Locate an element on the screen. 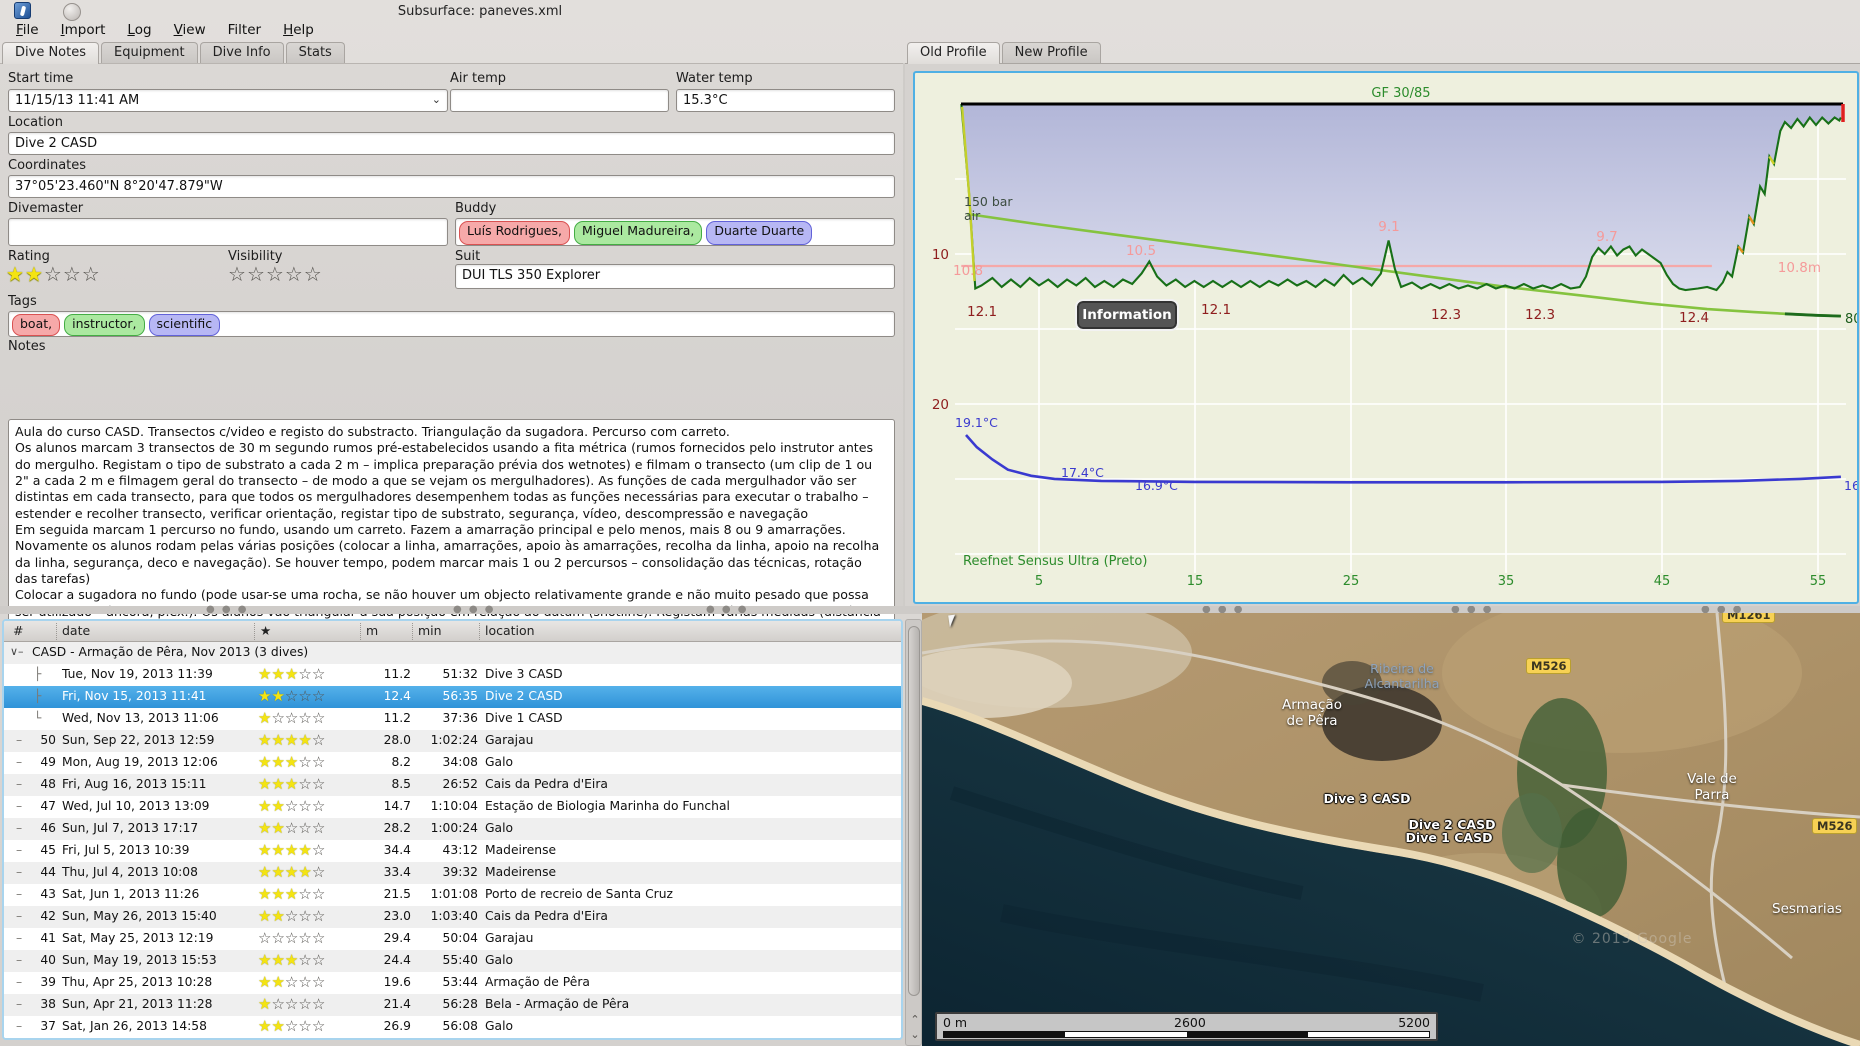 Image resolution: width=1860 pixels, height=1046 pixels. horizontal-splitter: ● ● ● ● ● ● ● ● ● ● ● ● ● ● ● ● ● ● is located at coordinates (930, 610).